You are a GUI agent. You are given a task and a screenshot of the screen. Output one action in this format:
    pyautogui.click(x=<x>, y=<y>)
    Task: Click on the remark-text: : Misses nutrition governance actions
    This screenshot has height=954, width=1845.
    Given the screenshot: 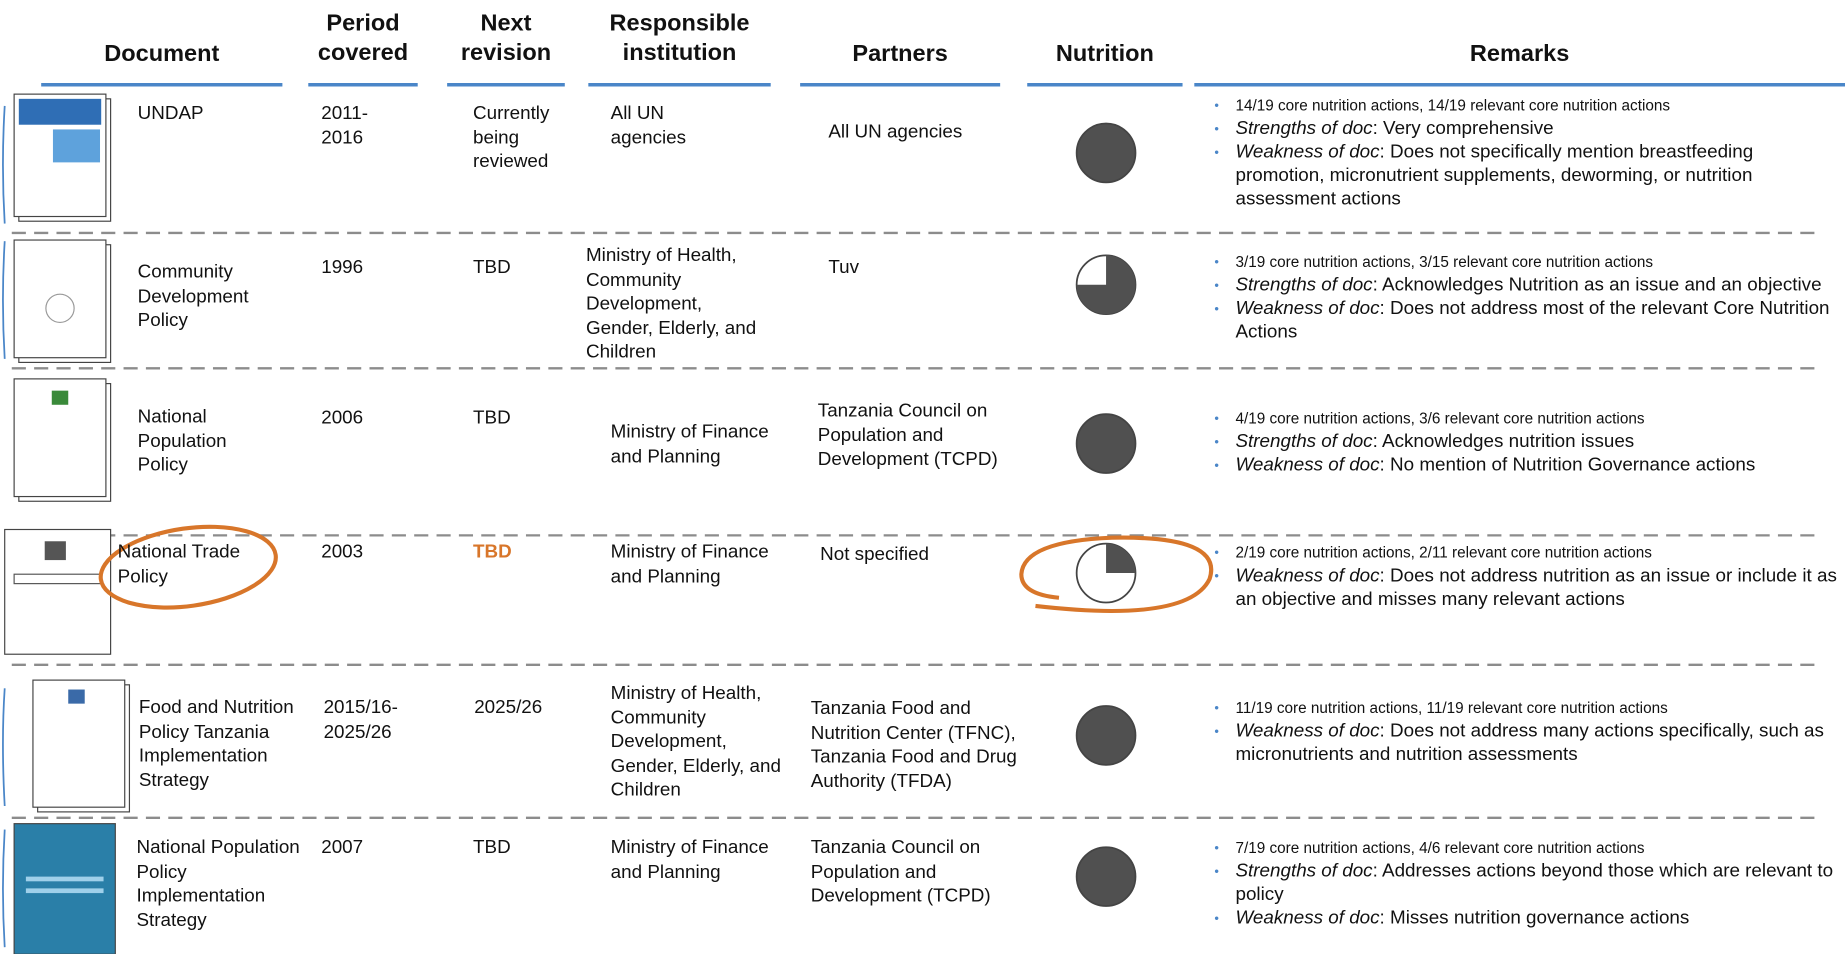 What is the action you would take?
    pyautogui.click(x=1534, y=918)
    